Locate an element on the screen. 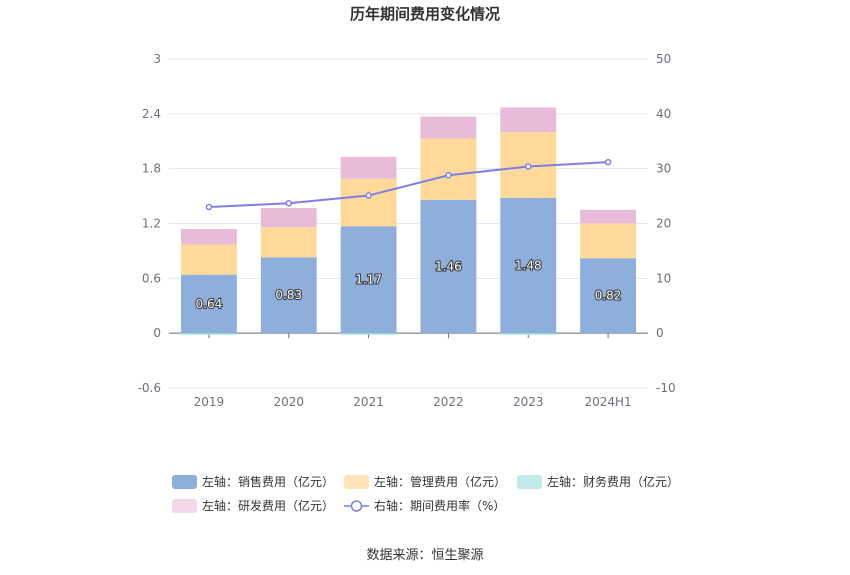 The width and height of the screenshot is (850, 575). y-right-tick-label: 50 is located at coordinates (663, 59).